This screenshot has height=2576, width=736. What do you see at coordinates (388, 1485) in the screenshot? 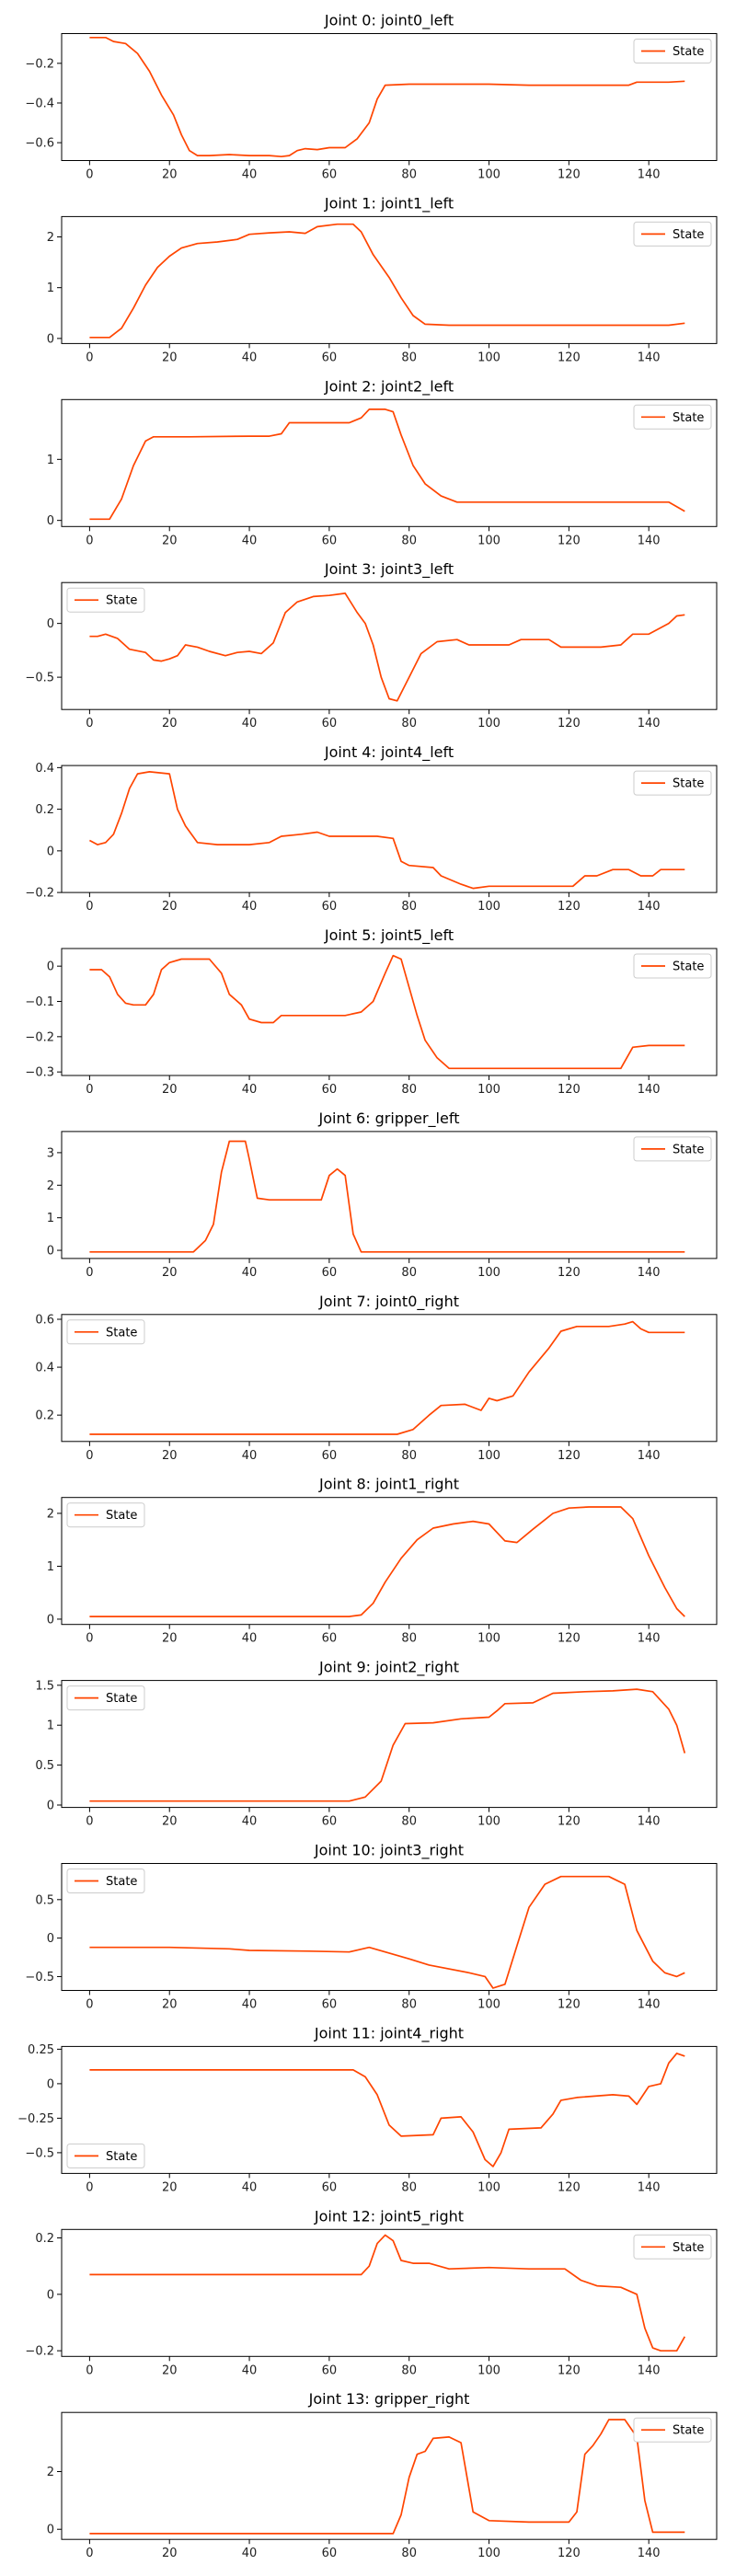
I see `chart-title: Joint 8: joint1_right` at bounding box center [388, 1485].